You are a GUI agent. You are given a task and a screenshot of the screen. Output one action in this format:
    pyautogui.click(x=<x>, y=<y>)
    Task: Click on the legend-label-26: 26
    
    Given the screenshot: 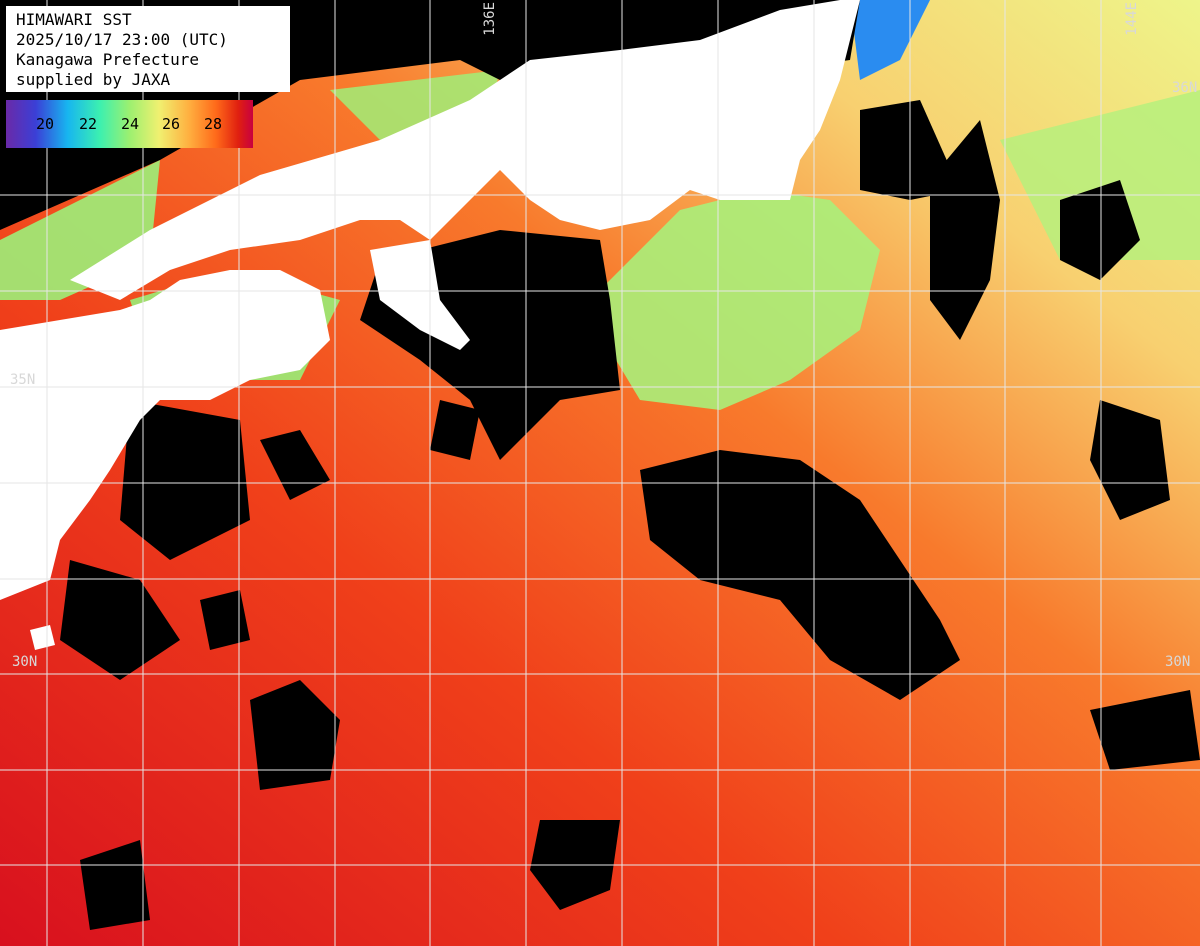 What is the action you would take?
    pyautogui.click(x=171, y=124)
    